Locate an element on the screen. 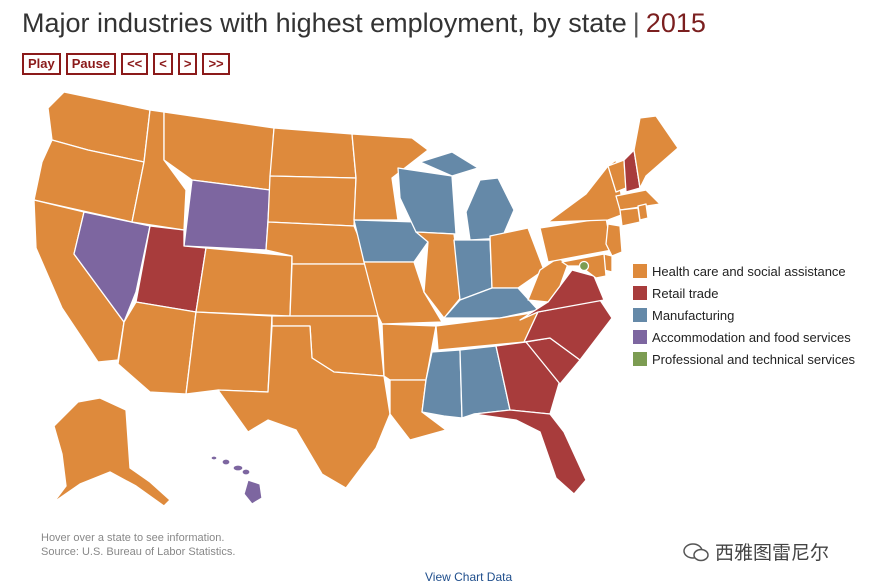 This screenshot has width=876, height=588. watermark: 西雅图雷尼尔 is located at coordinates (756, 551).